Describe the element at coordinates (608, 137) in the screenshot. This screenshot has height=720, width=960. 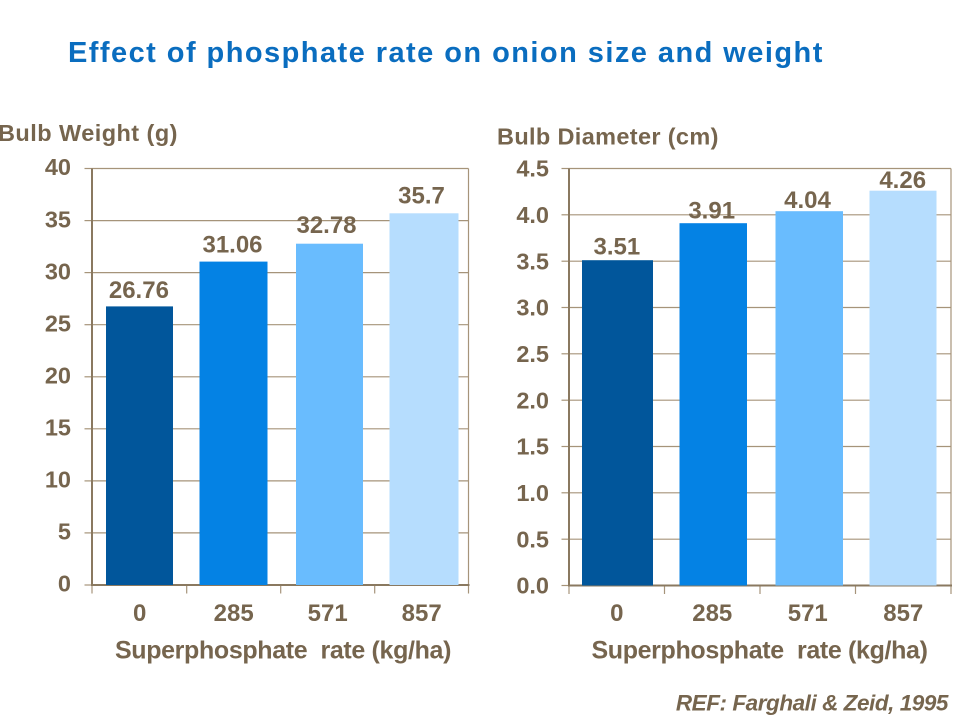
I see `svg-text: Bulb Diameter (cm)` at that location.